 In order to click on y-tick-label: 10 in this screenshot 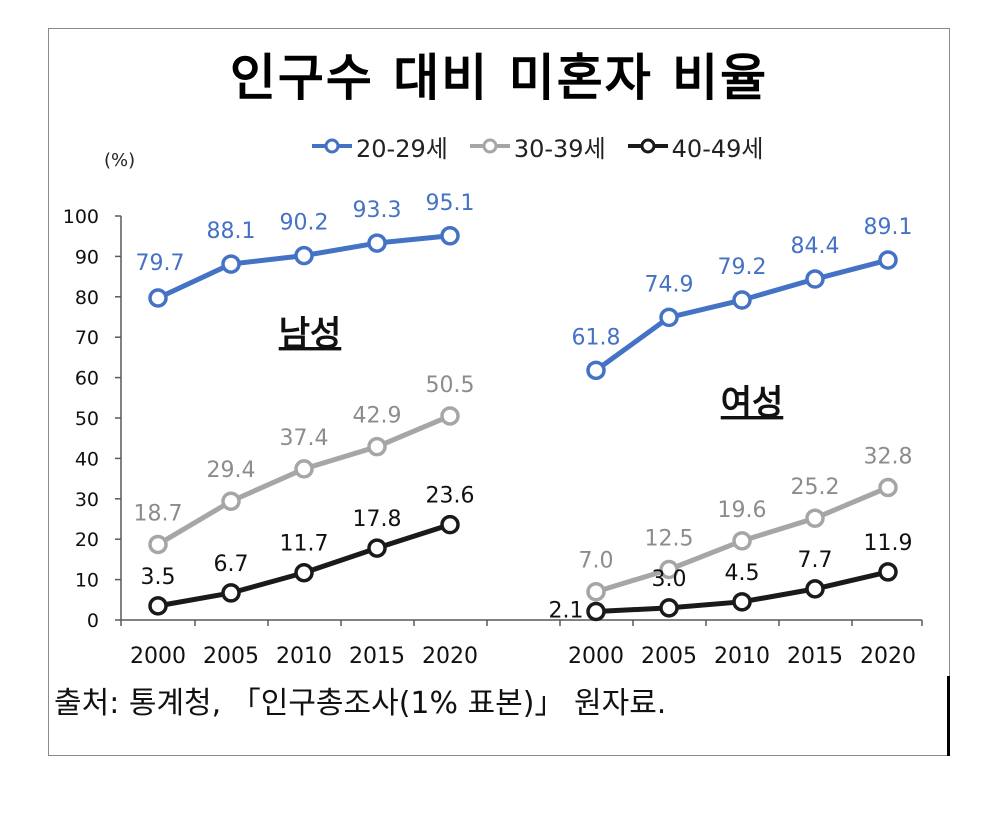, I will do `click(87, 581)`.